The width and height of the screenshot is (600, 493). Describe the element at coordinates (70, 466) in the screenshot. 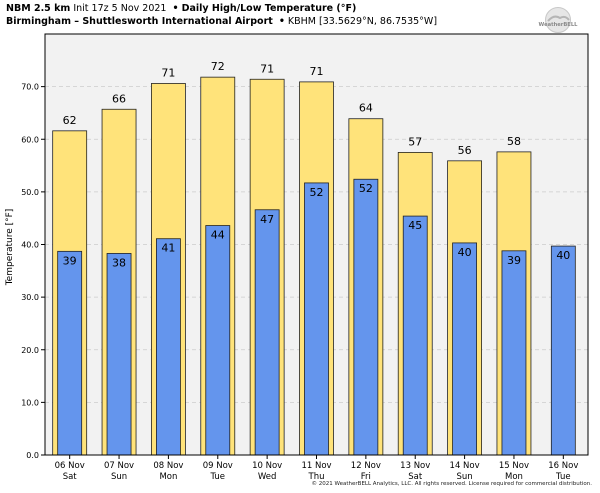

I see `x-tick-date: 06 Nov` at that location.